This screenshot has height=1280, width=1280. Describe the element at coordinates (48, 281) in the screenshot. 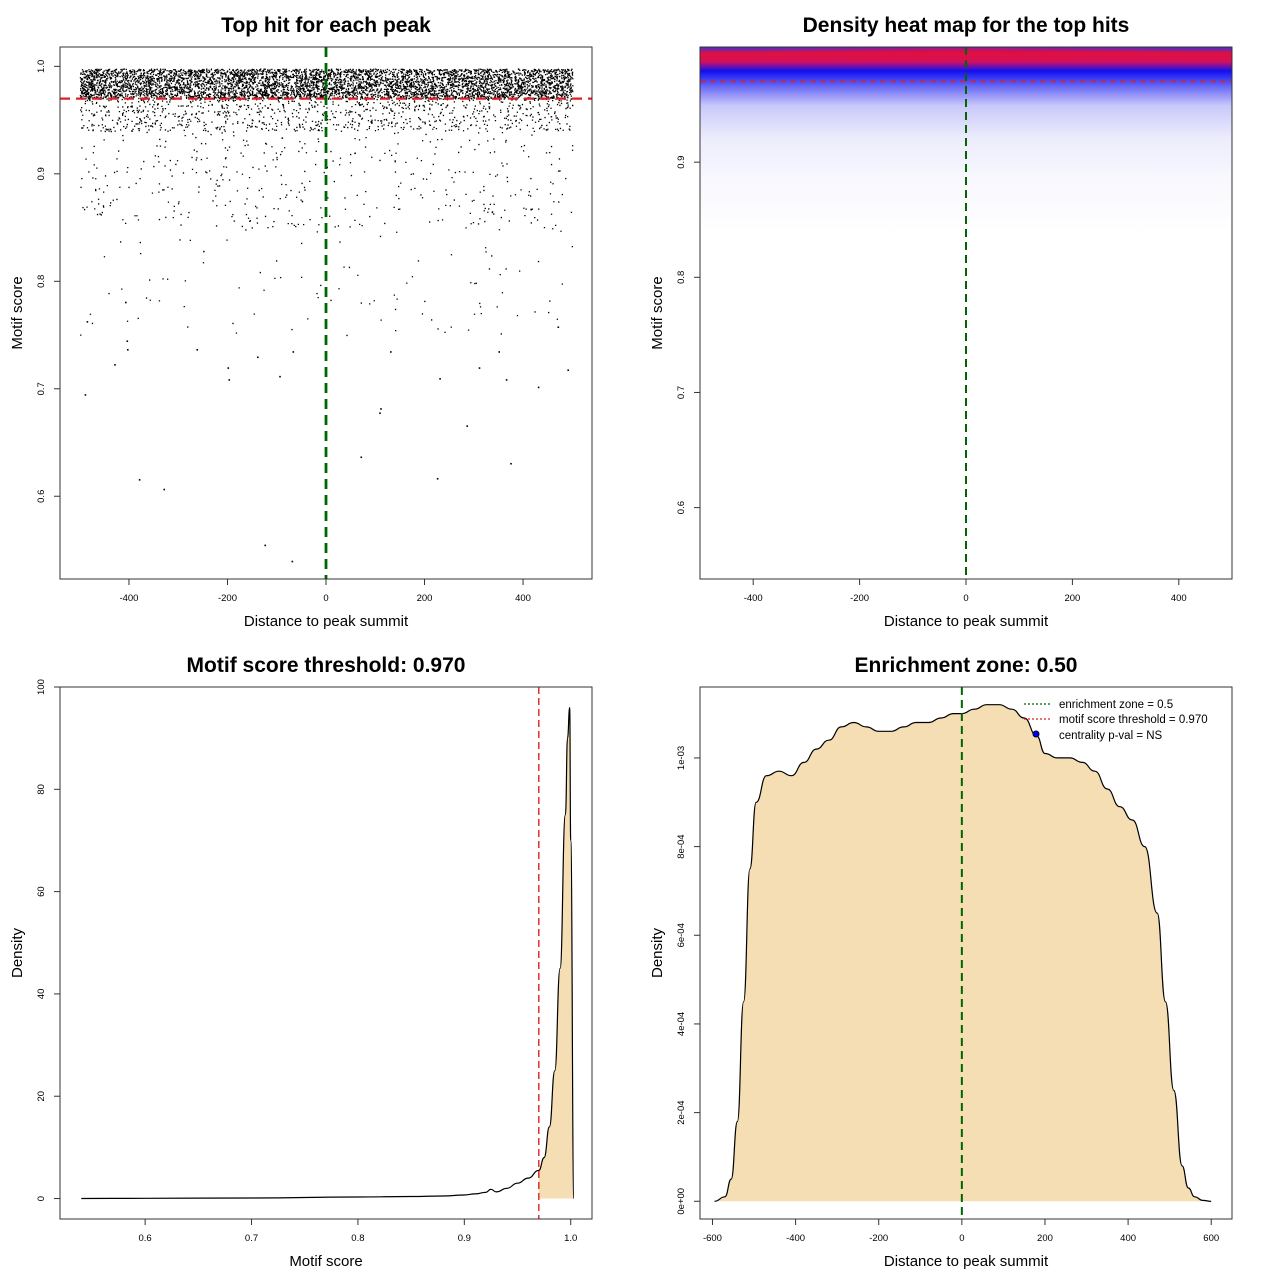

I see `panel1-y-axis: 0.6 0.7 0.8 0.9 1.0` at that location.